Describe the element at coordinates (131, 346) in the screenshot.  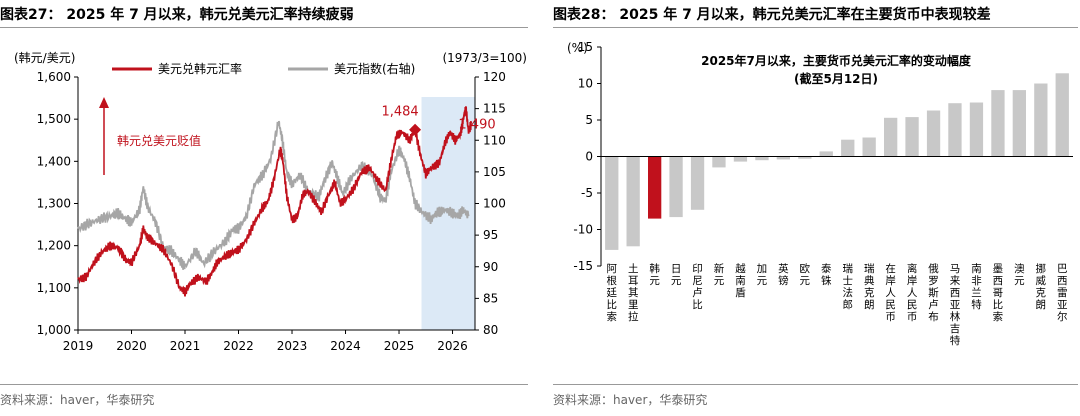
I see `x-tick-label: 2020` at that location.